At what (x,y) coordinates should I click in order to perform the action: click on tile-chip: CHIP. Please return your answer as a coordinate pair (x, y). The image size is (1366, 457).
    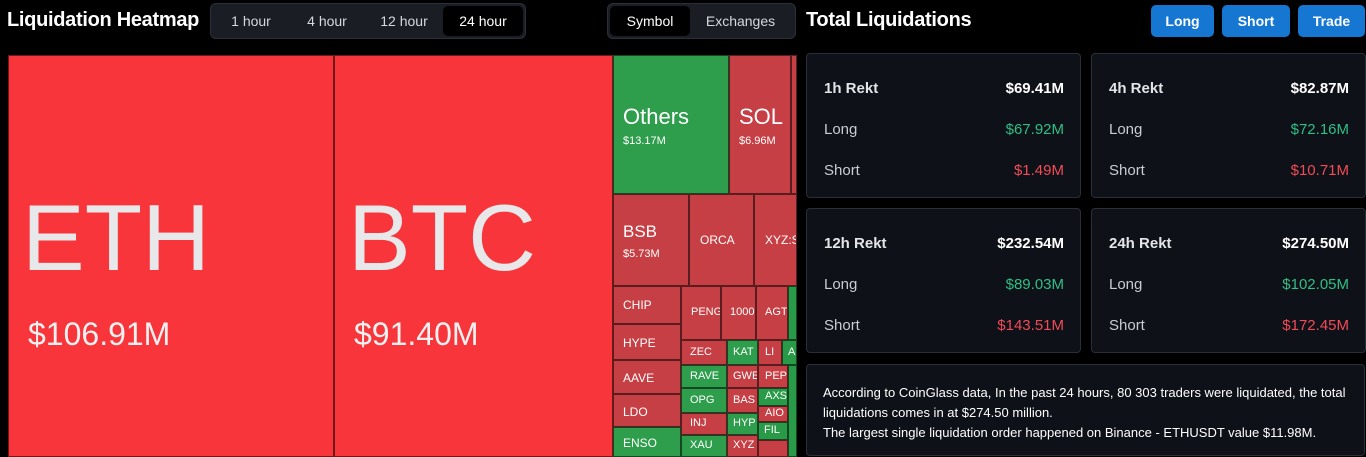
    Looking at the image, I should click on (647, 305).